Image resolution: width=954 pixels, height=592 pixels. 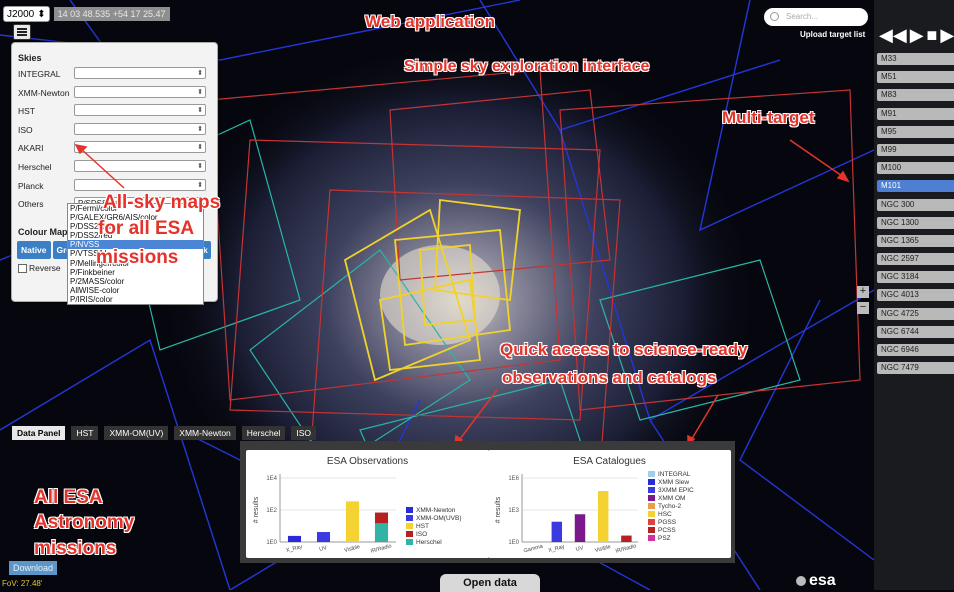 I want to click on target-item: NGC 2597, so click(x=915, y=259).